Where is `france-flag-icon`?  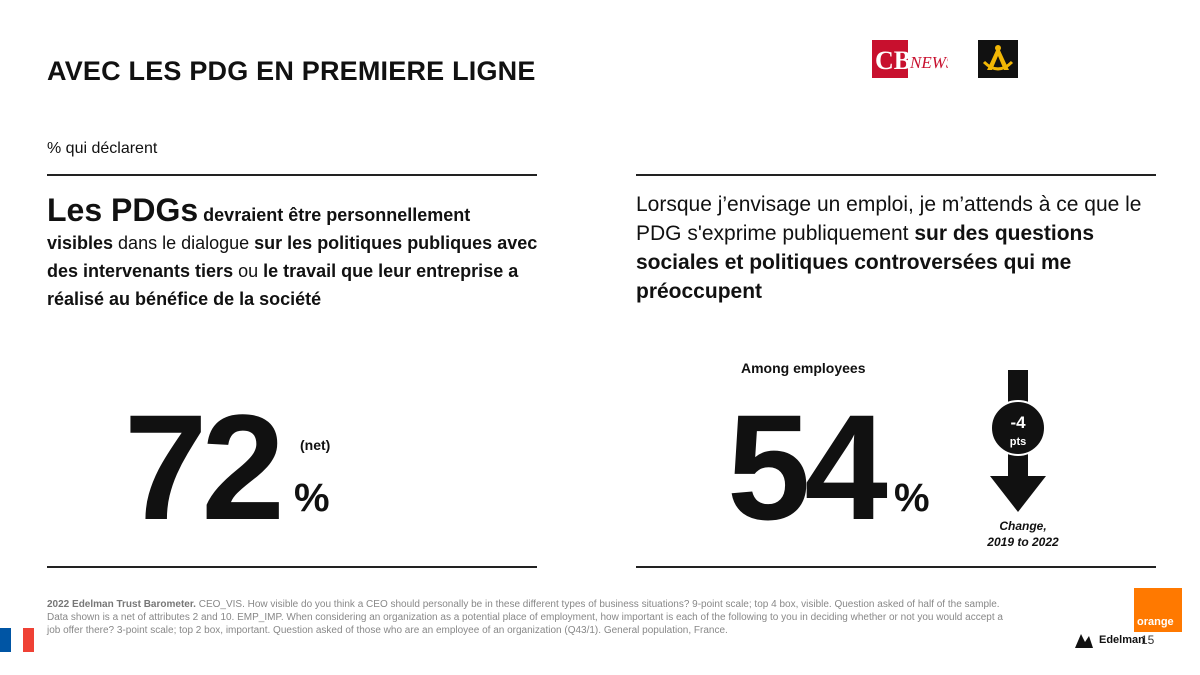 france-flag-icon is located at coordinates (17, 640).